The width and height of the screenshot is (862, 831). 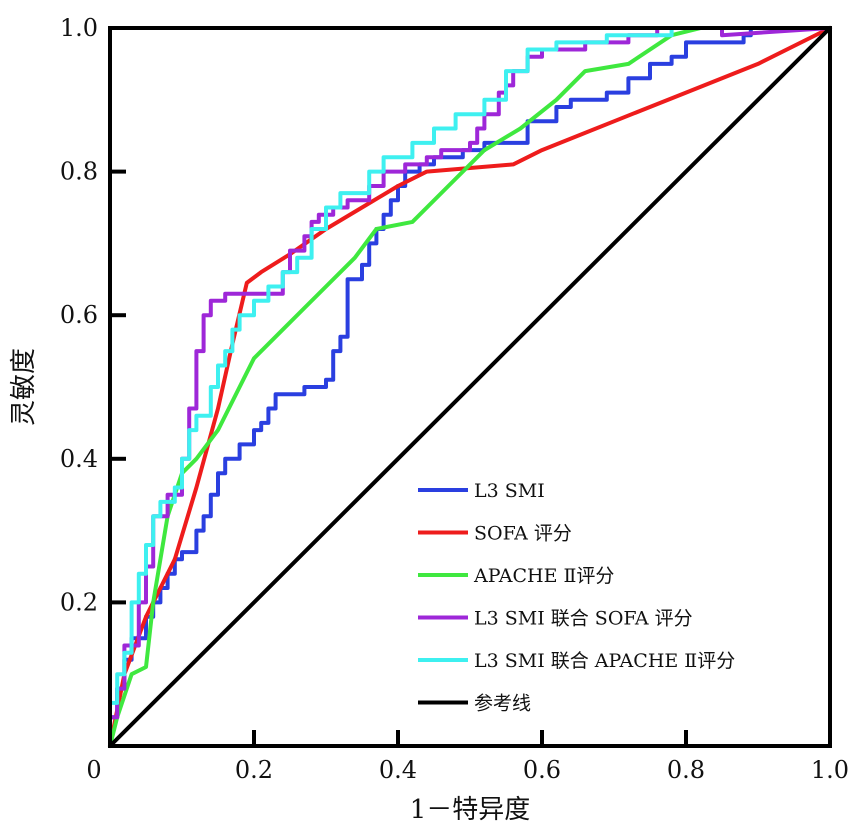 What do you see at coordinates (254, 770) in the screenshot?
I see `x-tick-label: 0.2` at bounding box center [254, 770].